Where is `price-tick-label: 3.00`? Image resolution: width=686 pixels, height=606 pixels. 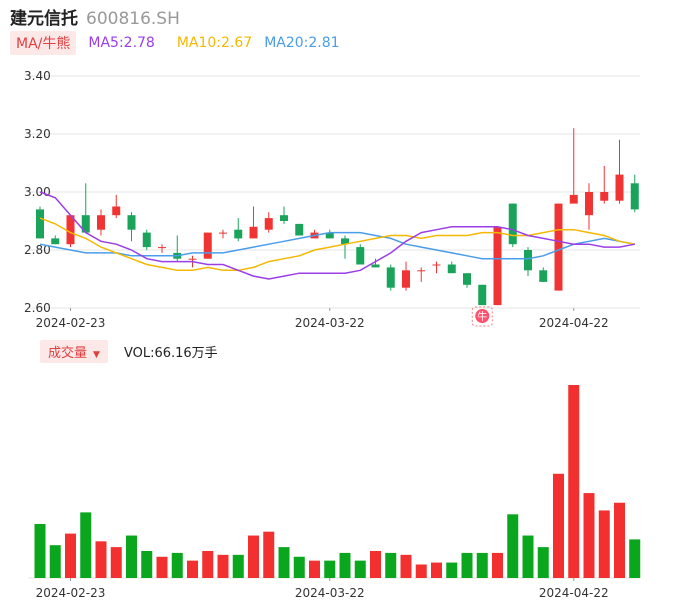 price-tick-label: 3.00 is located at coordinates (37, 192).